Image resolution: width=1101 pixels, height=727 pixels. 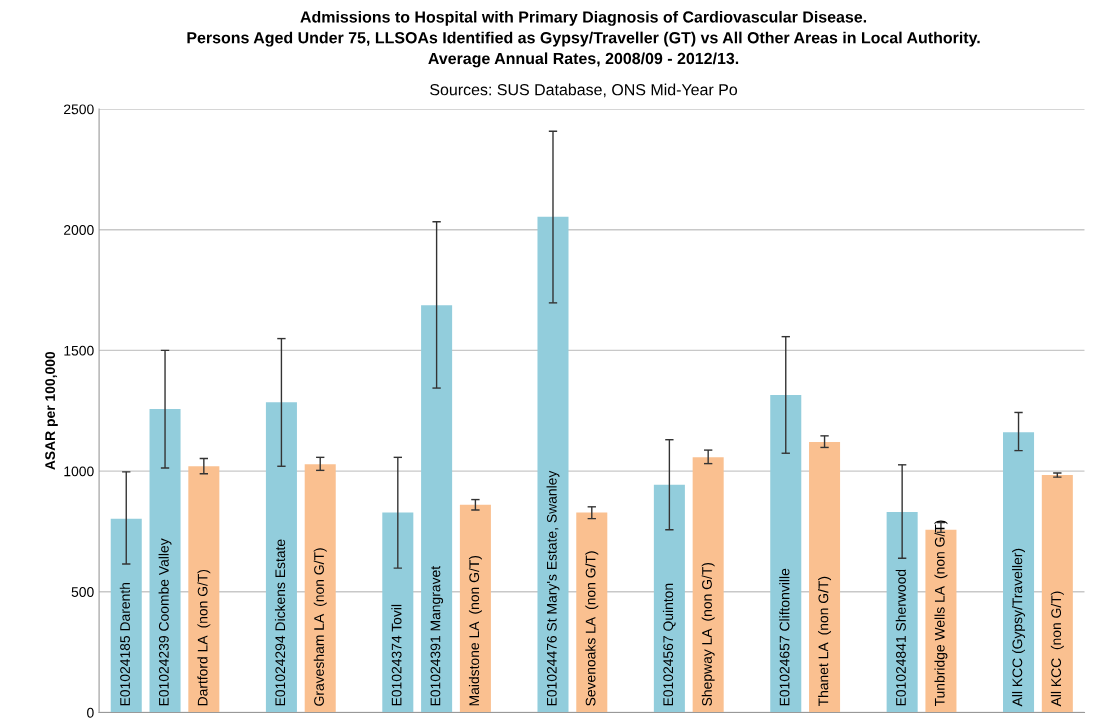 I want to click on x-tick-label: Maidstone LA (non G/T), so click(x=475, y=630).